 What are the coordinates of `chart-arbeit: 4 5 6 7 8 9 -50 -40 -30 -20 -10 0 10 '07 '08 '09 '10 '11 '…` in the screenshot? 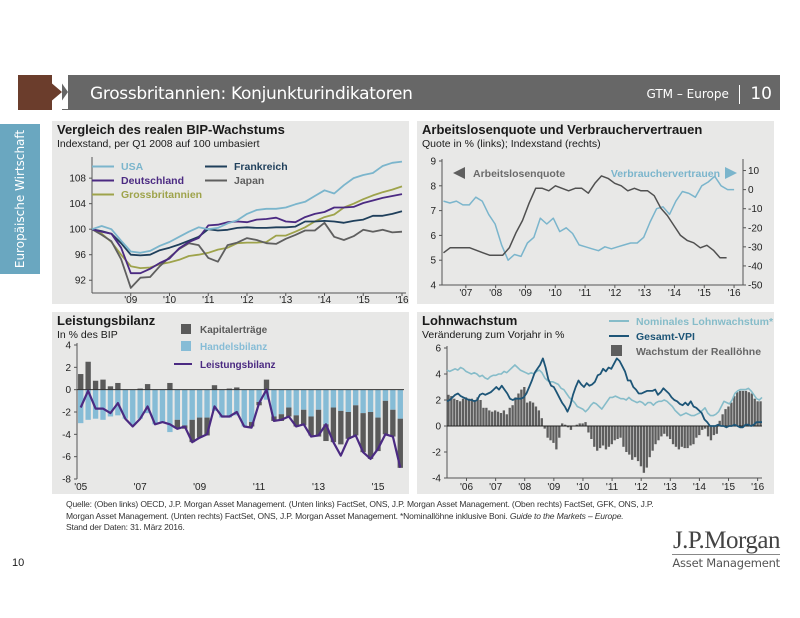 It's located at (596, 228).